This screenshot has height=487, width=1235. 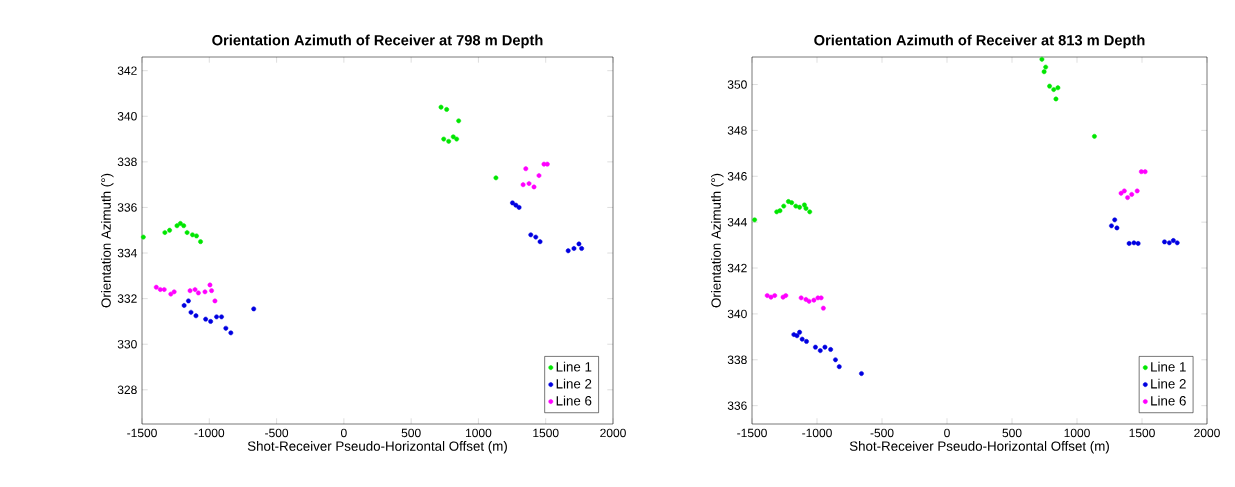 I want to click on y-tick-label: 344, so click(x=737, y=222).